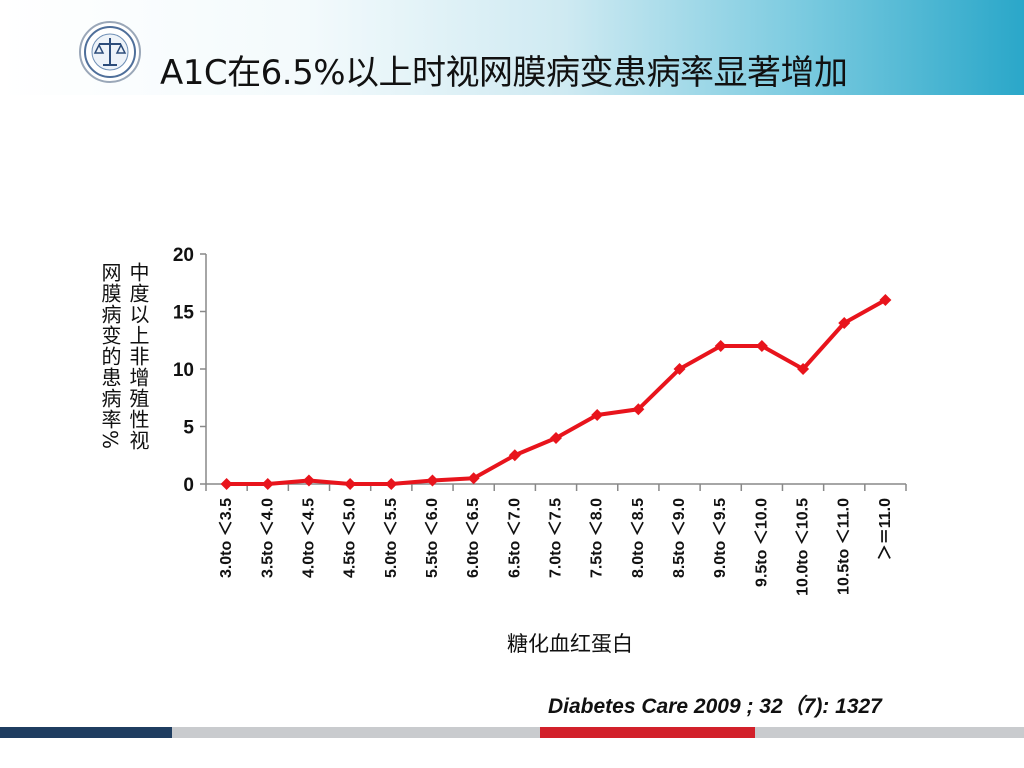 This screenshot has width=1024, height=768. I want to click on x-tick-label: 4.0to ＜4.5, so click(308, 538).